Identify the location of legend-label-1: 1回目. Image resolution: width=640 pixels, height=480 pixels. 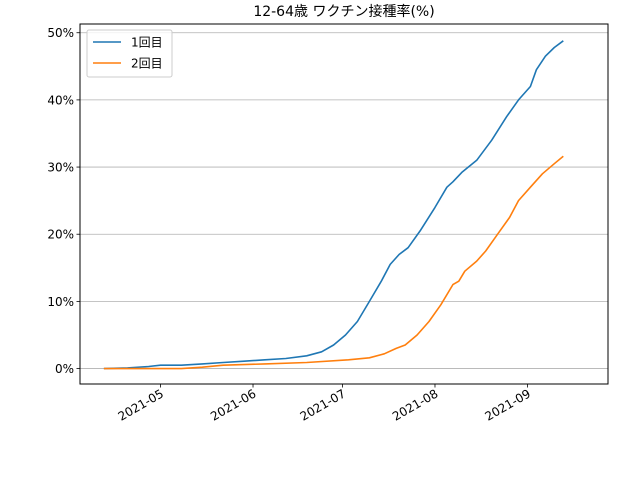
(147, 43).